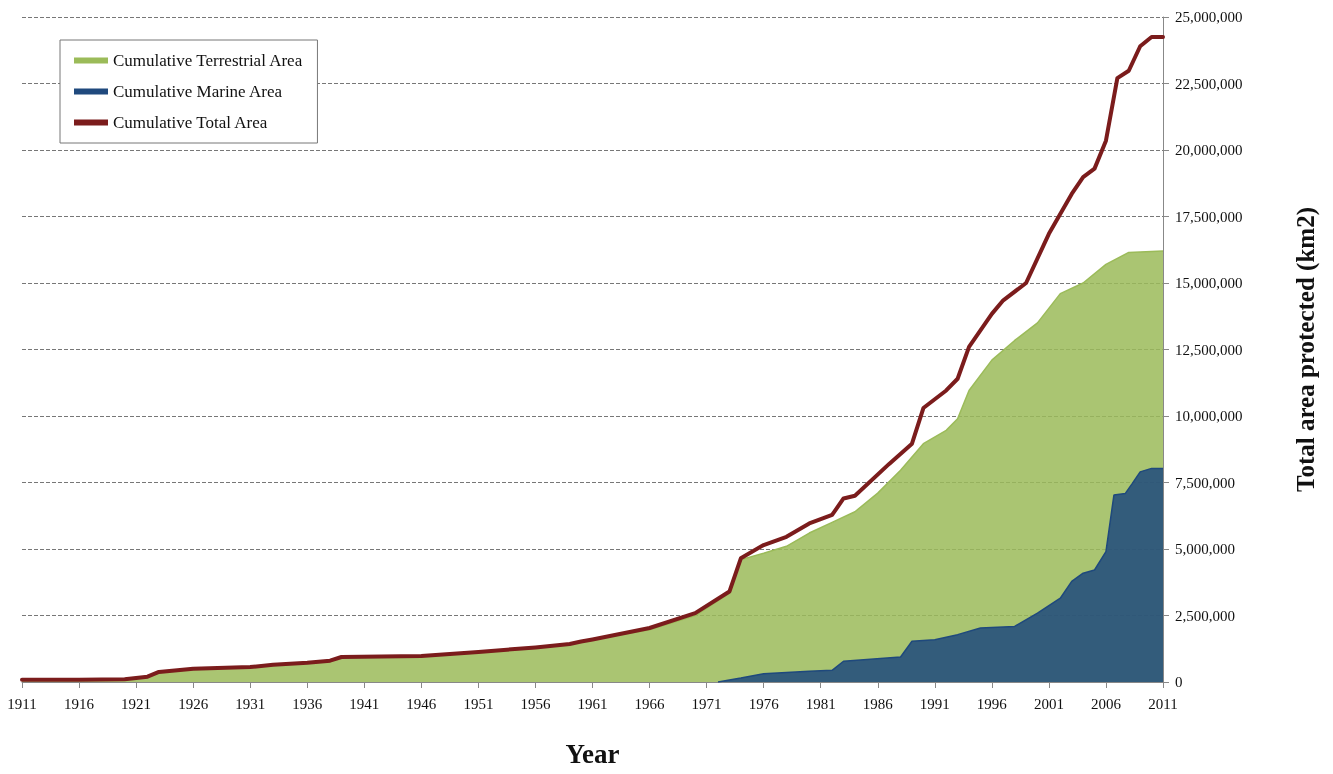  I want to click on x-tick-label: 1961, so click(592, 703).